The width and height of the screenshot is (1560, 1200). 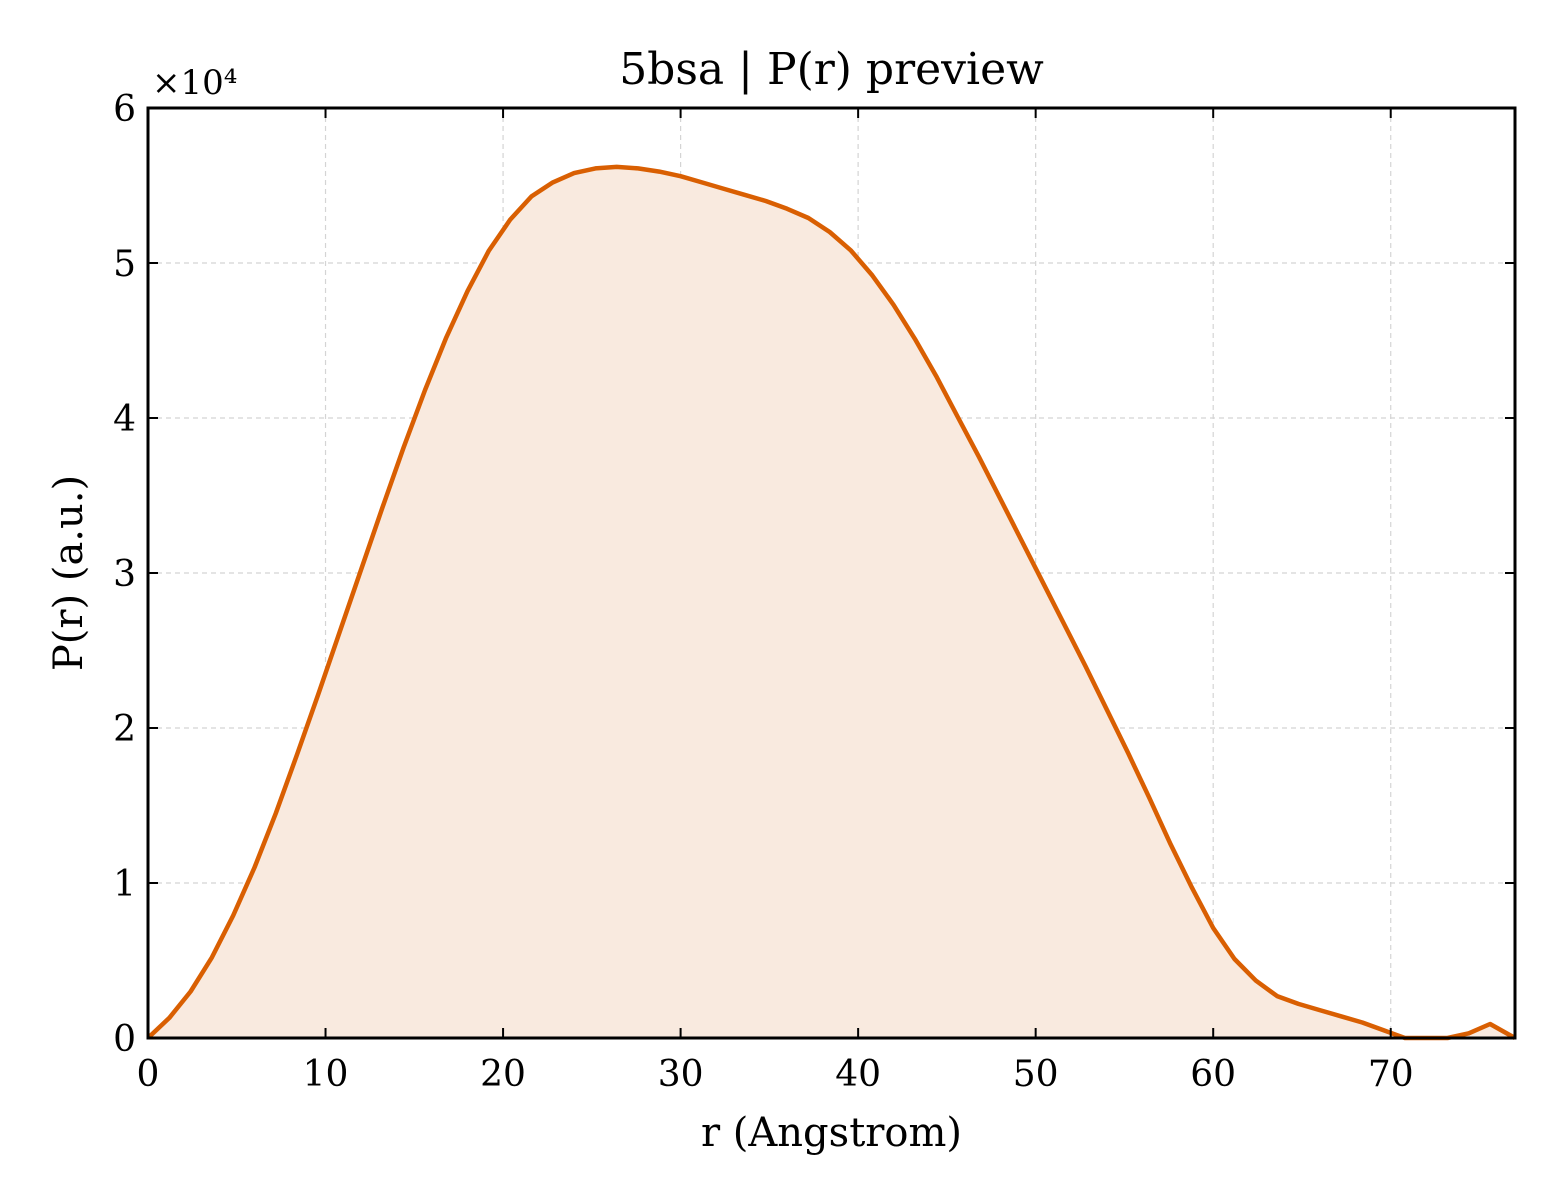 I want to click on y-axis-offset-label: ×10⁴, so click(x=194, y=83).